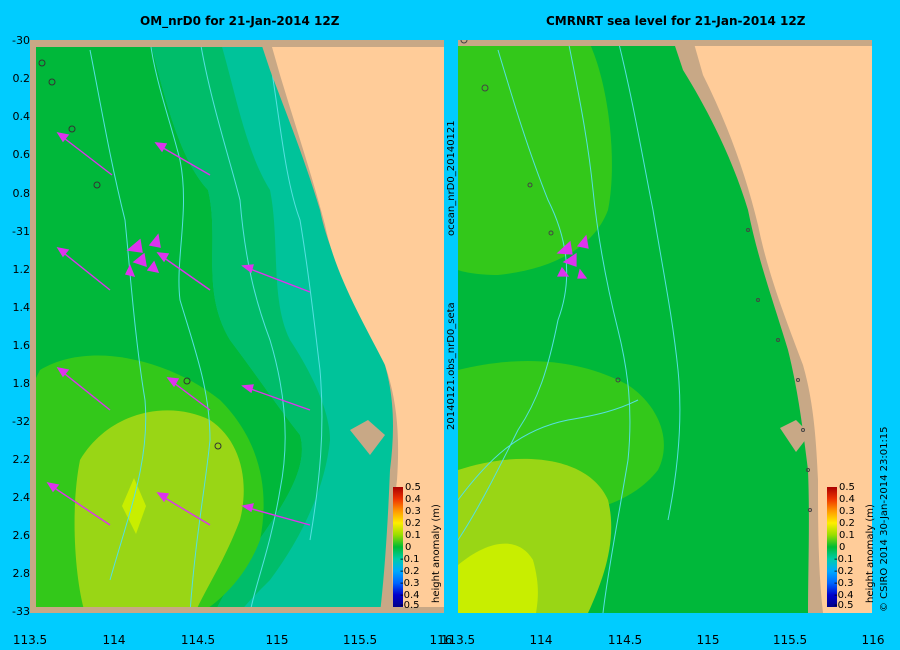 This screenshot has height=650, width=900. I want to click on lat-label: 0.2, so click(21, 78).